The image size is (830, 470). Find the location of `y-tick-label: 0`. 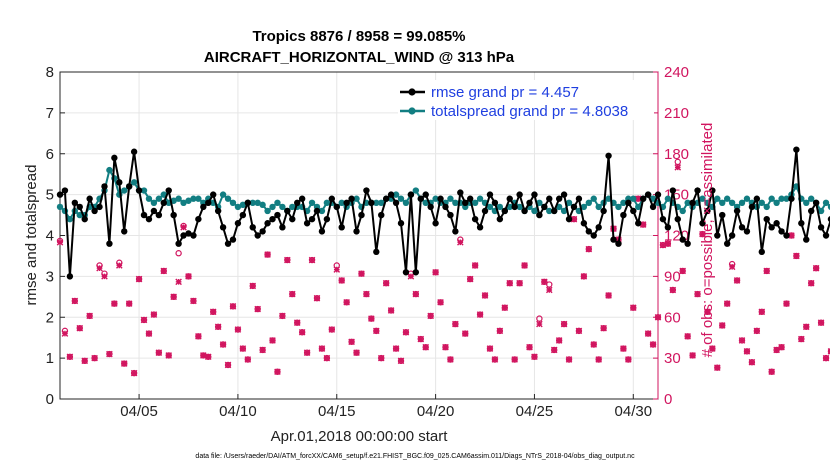

y-tick-label: 0 is located at coordinates (50, 399).